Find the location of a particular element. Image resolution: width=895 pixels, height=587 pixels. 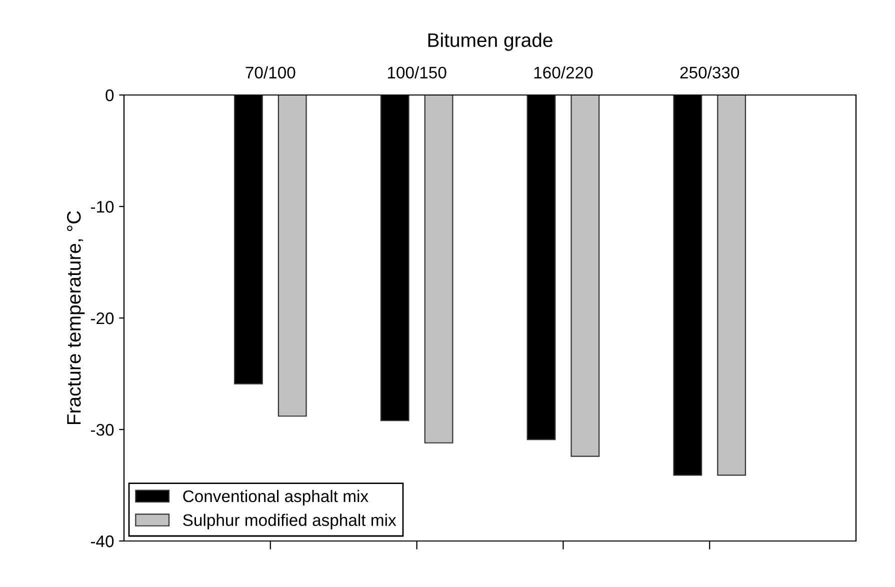

y-tick-label: -30 is located at coordinates (102, 430).